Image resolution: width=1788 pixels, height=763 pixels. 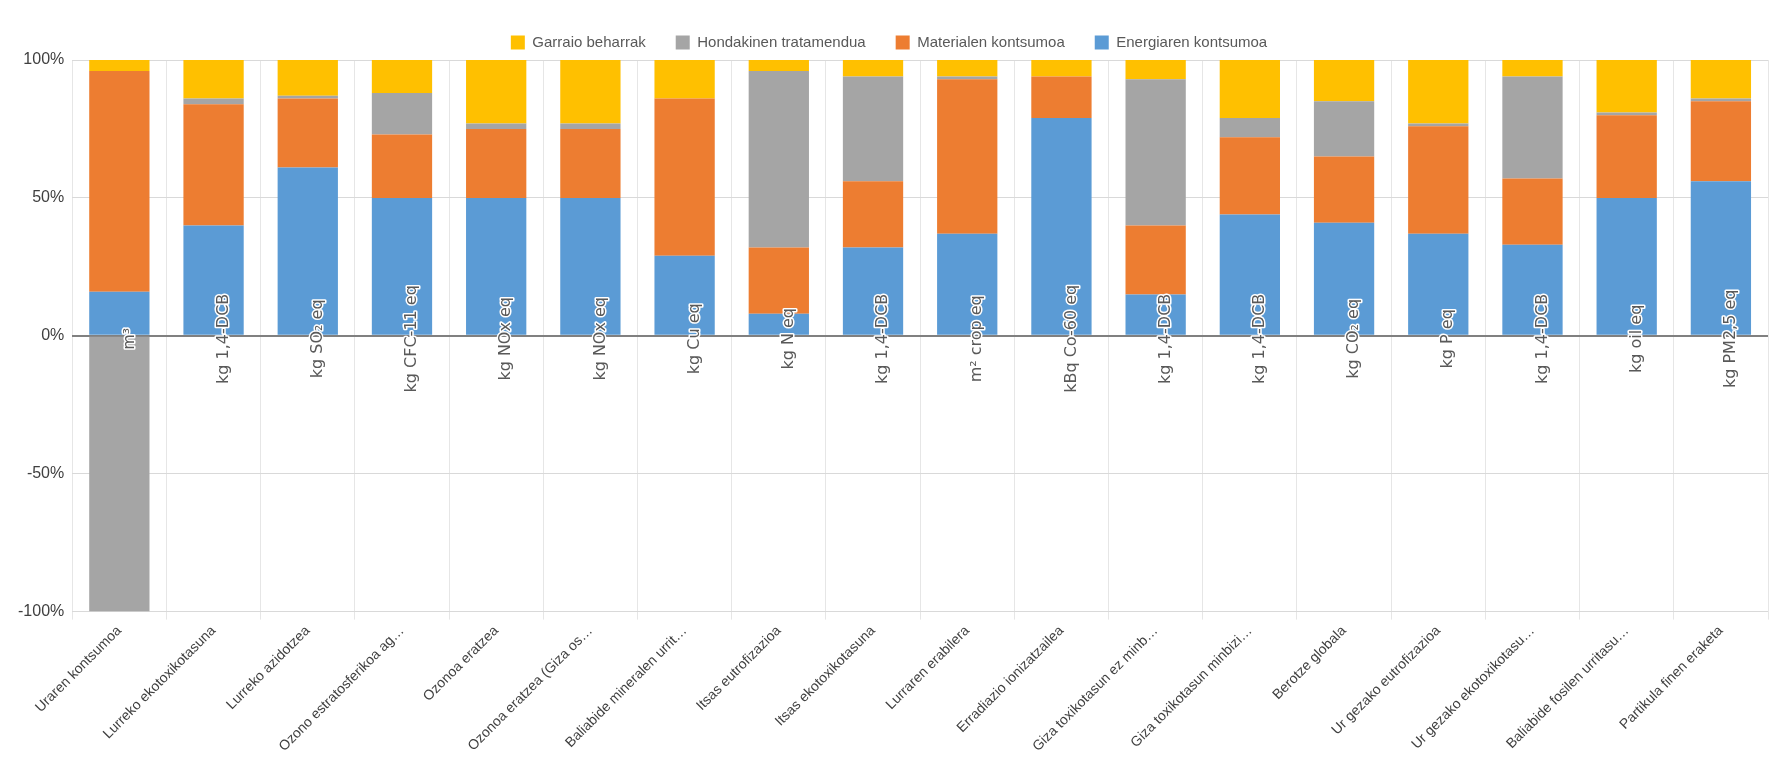 What do you see at coordinates (48, 197) in the screenshot?
I see `y-tick-label: 50%` at bounding box center [48, 197].